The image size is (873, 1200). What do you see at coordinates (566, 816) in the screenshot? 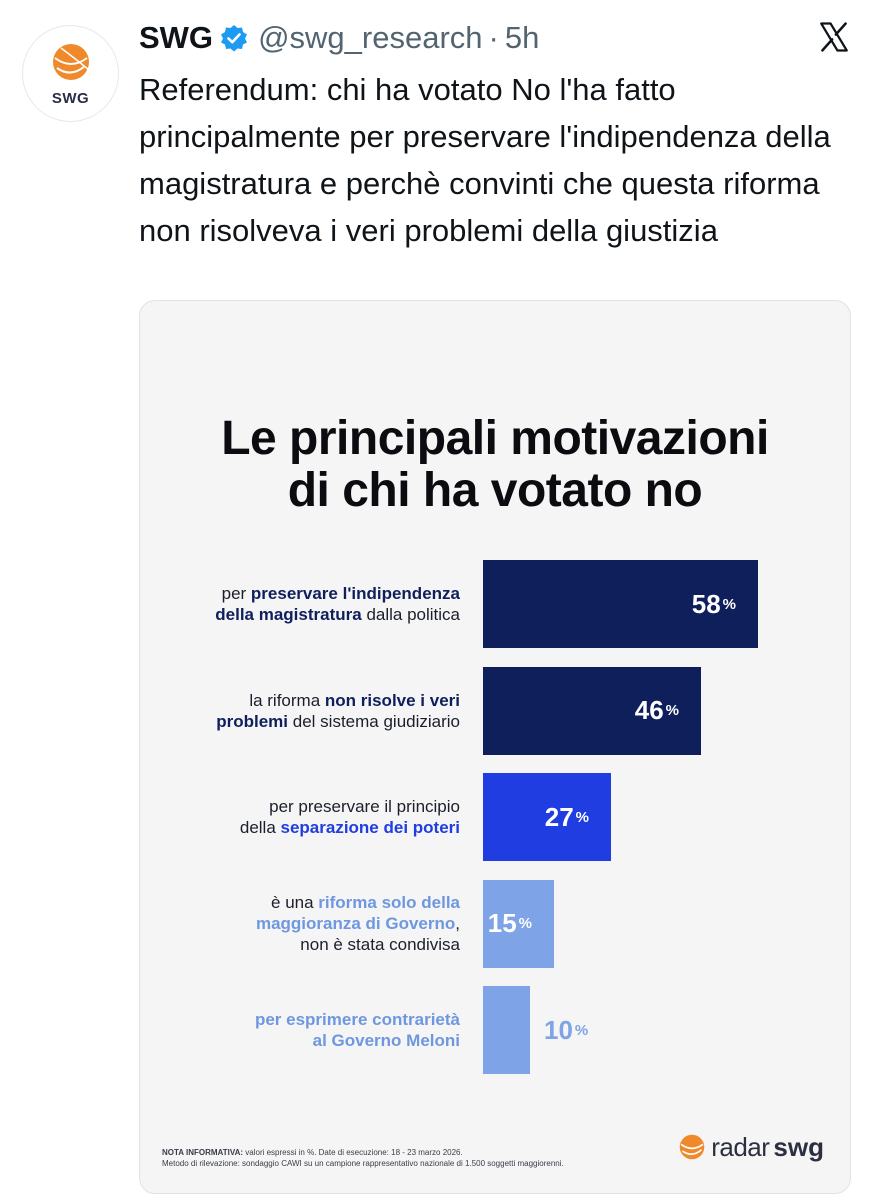
I see `bar-value-label: 27%` at bounding box center [566, 816].